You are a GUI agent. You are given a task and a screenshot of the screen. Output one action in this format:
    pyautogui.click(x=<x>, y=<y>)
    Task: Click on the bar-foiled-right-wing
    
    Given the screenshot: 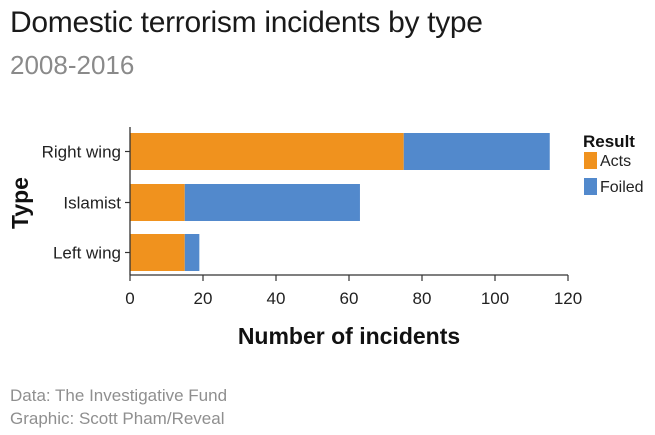 What is the action you would take?
    pyautogui.click(x=476, y=151)
    